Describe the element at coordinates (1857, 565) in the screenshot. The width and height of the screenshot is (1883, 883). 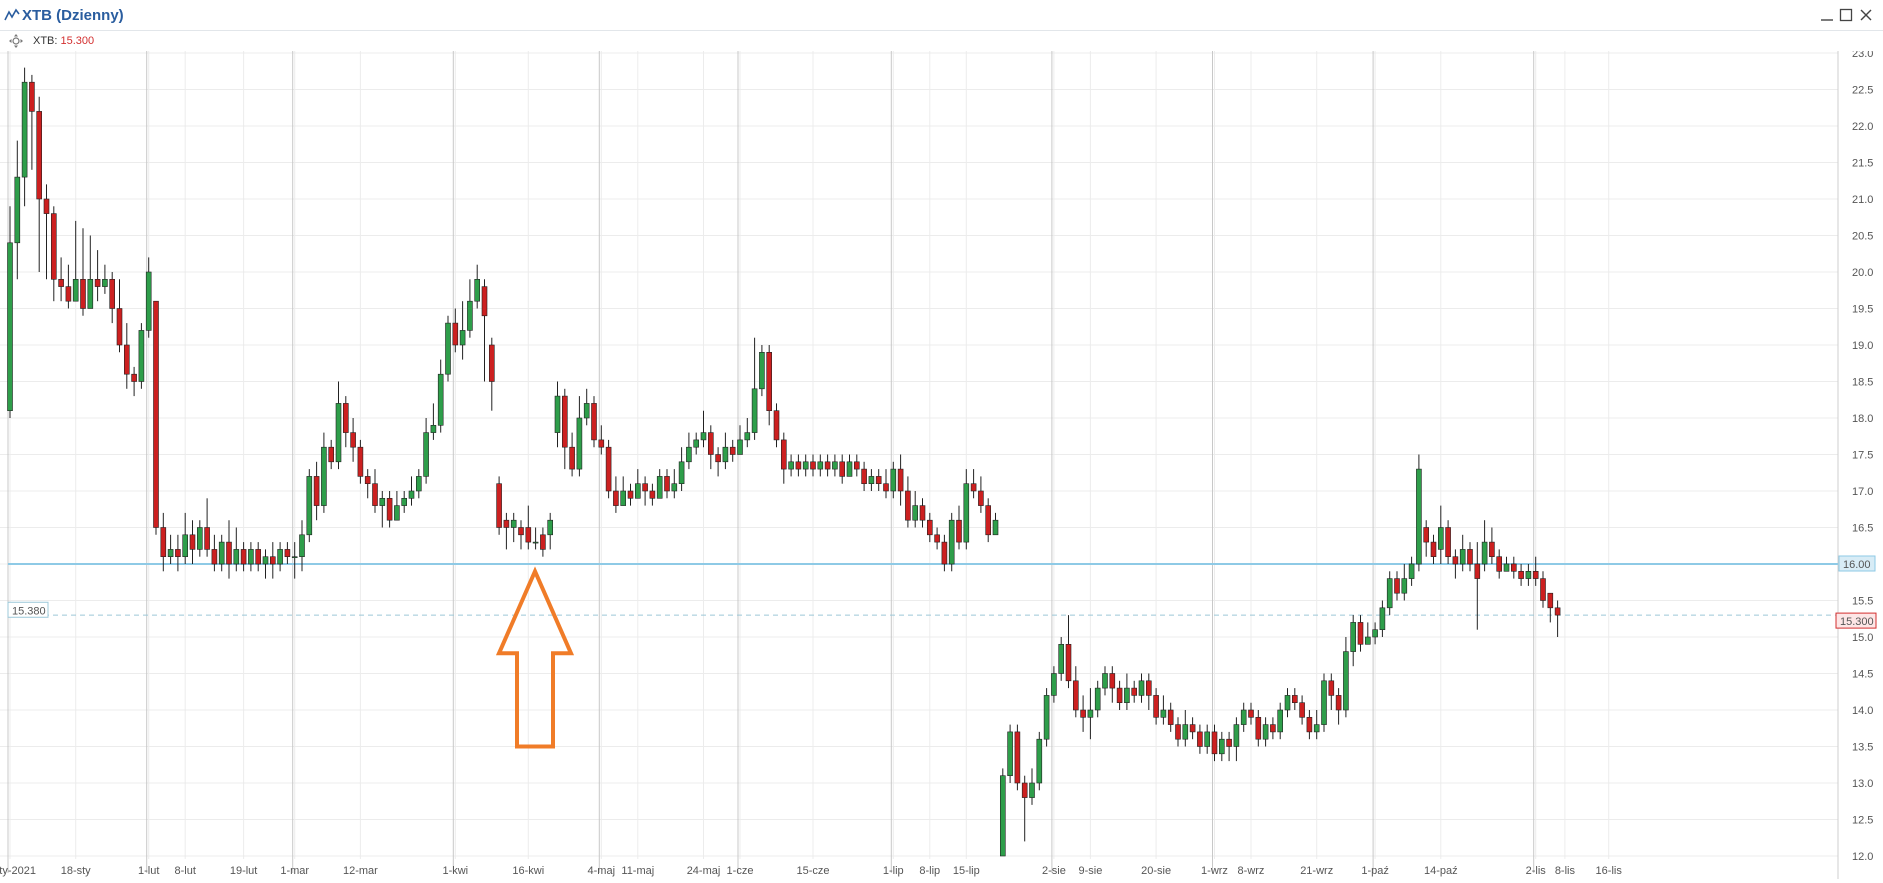
I see `support-line-label: 16.00` at that location.